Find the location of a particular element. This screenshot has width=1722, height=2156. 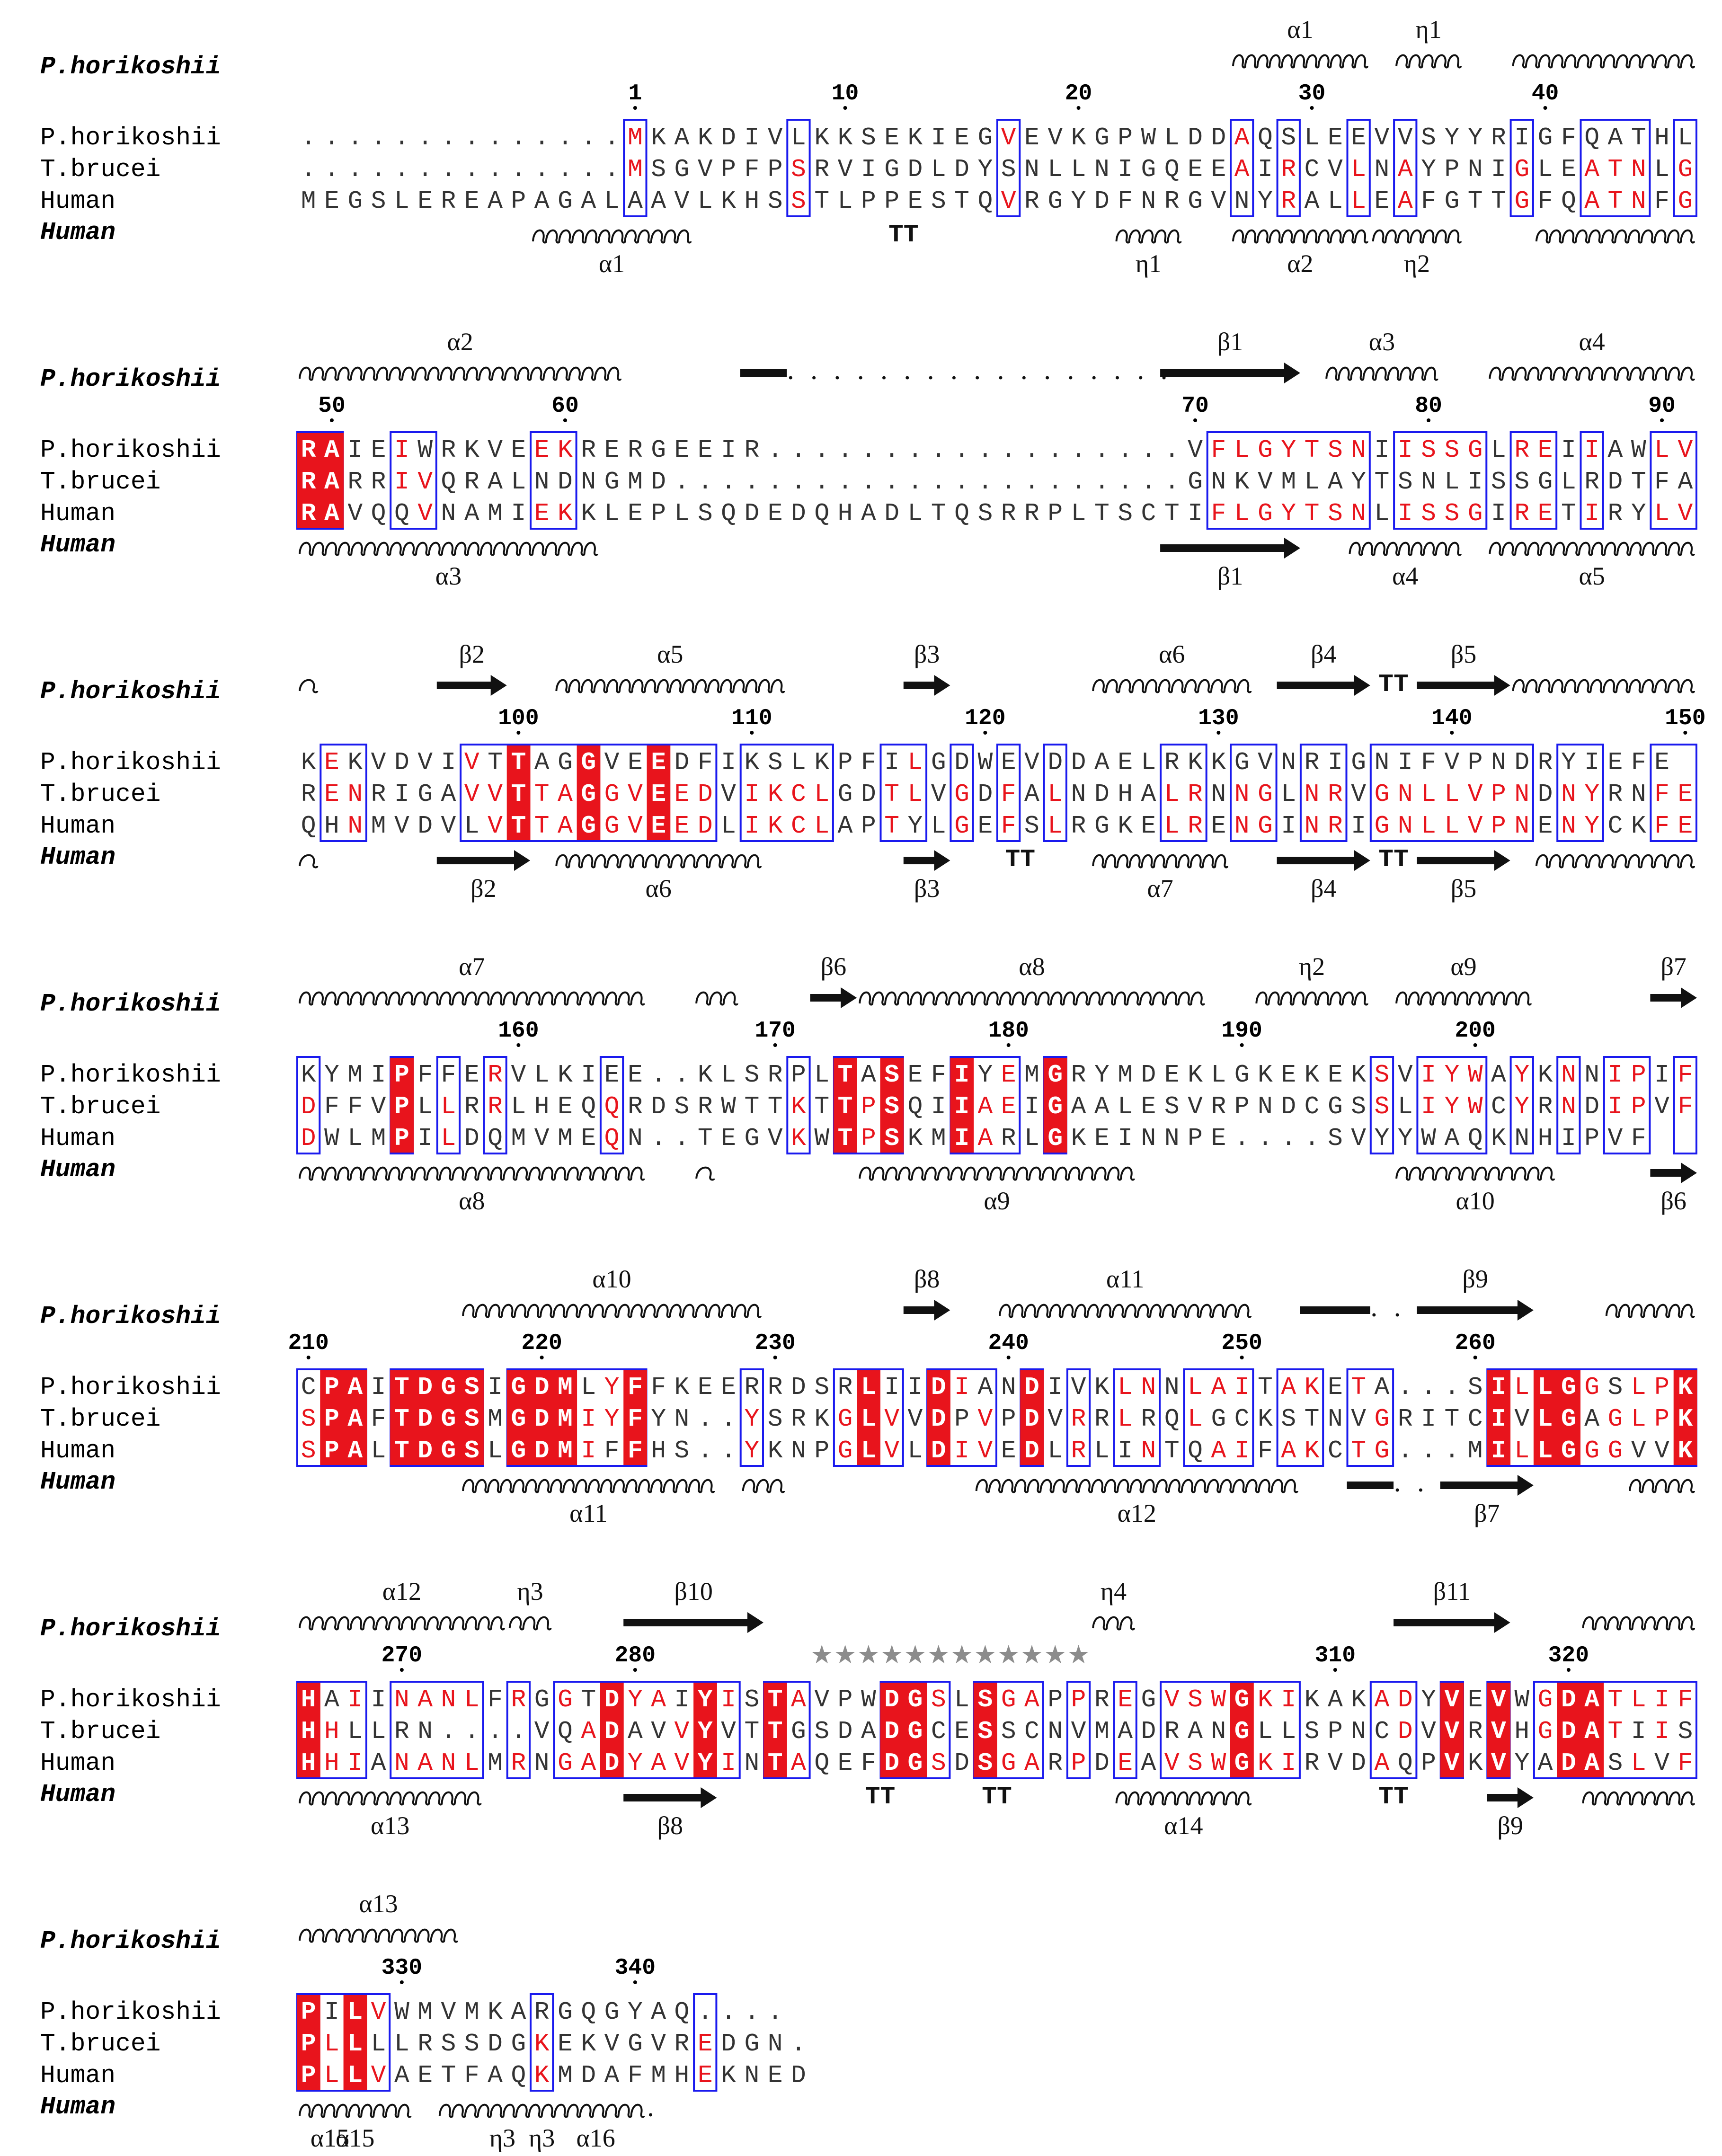

conservation-star: ★ is located at coordinates (962, 1655).